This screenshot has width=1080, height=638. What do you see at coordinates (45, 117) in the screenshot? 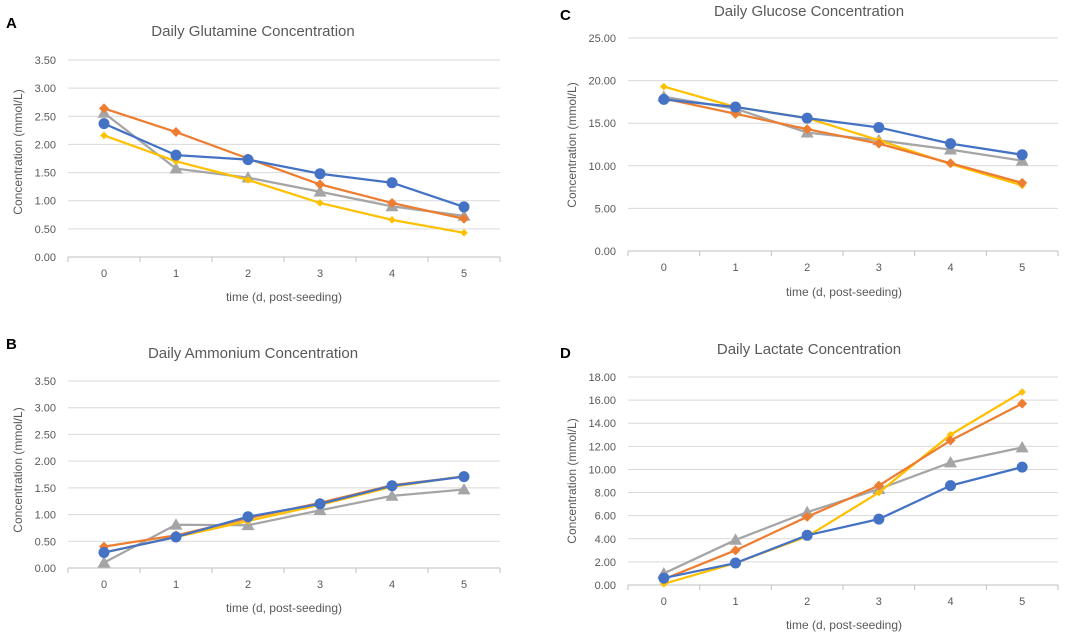
I see `y-tick-label: 2.50` at bounding box center [45, 117].